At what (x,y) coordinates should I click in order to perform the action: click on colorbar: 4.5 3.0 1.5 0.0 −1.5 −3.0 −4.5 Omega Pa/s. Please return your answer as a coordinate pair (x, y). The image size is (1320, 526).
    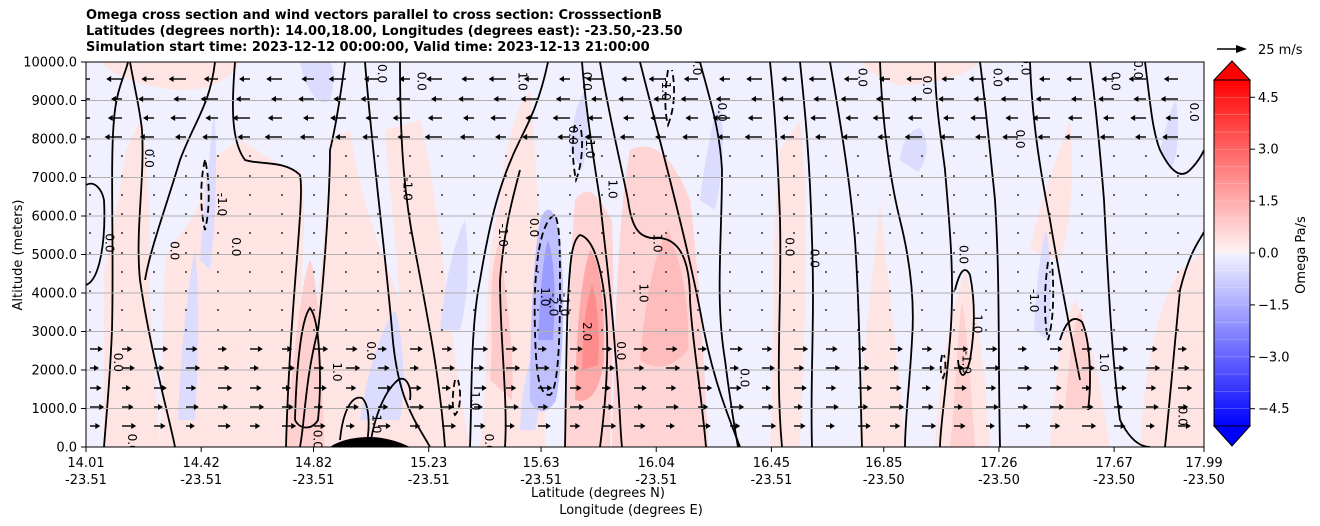
    Looking at the image, I should click on (1260, 253).